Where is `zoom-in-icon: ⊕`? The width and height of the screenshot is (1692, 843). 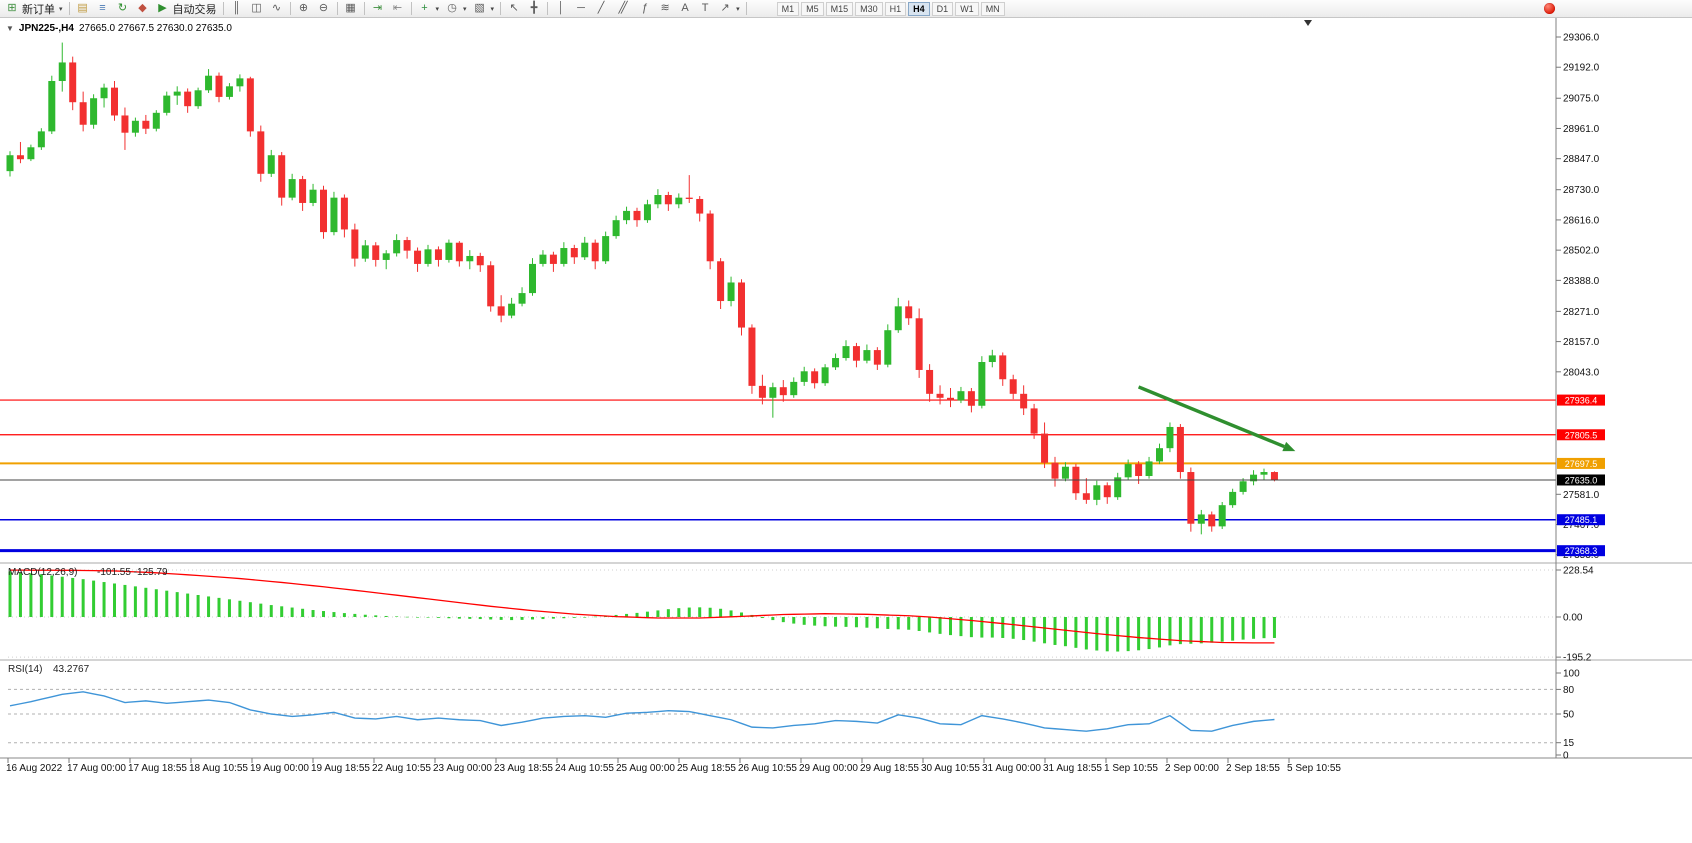
zoom-in-icon: ⊕ is located at coordinates (303, 8).